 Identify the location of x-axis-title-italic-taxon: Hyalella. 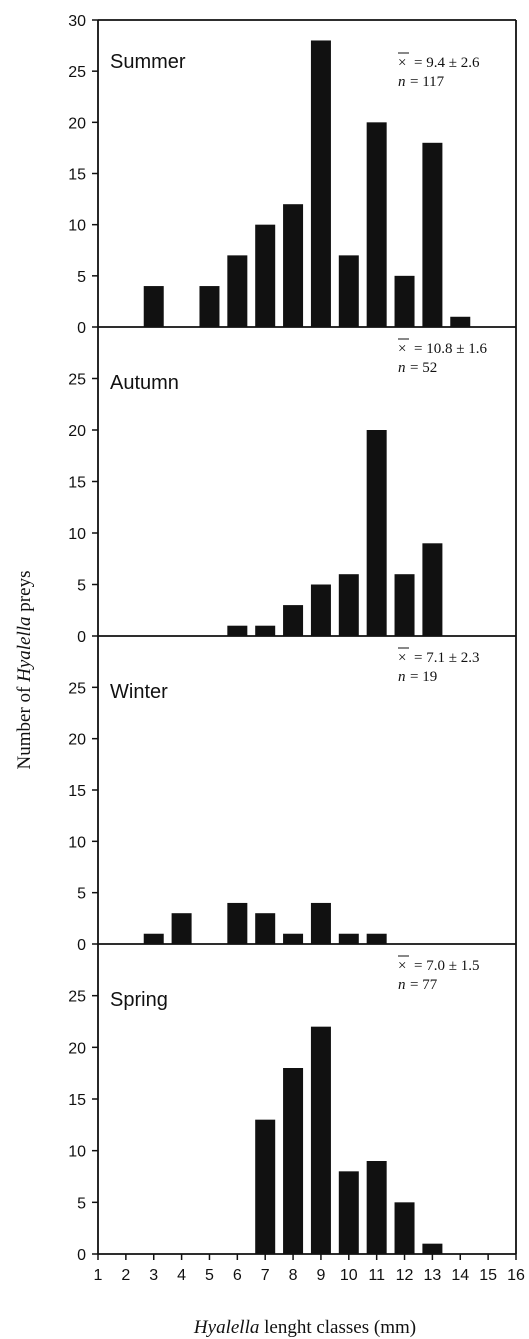
(226, 1327).